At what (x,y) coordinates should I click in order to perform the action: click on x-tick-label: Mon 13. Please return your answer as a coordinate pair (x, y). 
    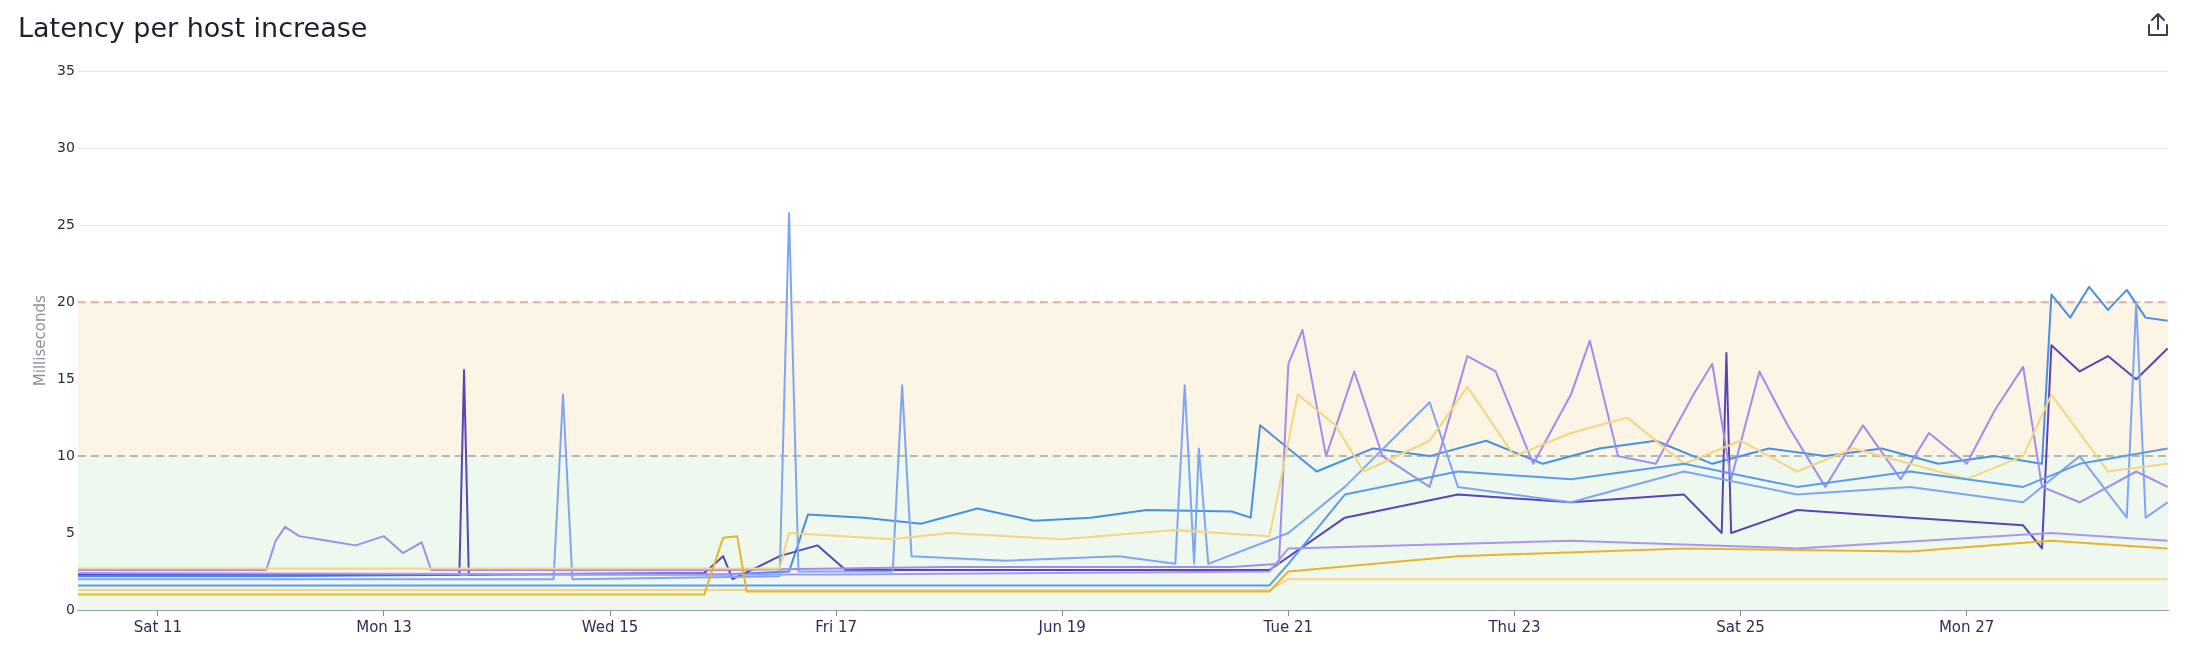
    Looking at the image, I should click on (384, 626).